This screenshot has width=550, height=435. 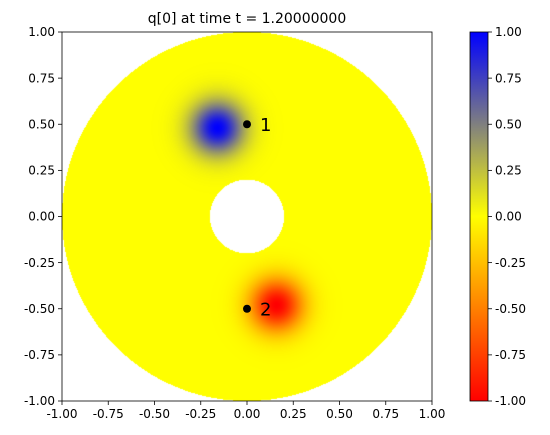 What do you see at coordinates (432, 414) in the screenshot?
I see `x-tick-label: 1.00` at bounding box center [432, 414].